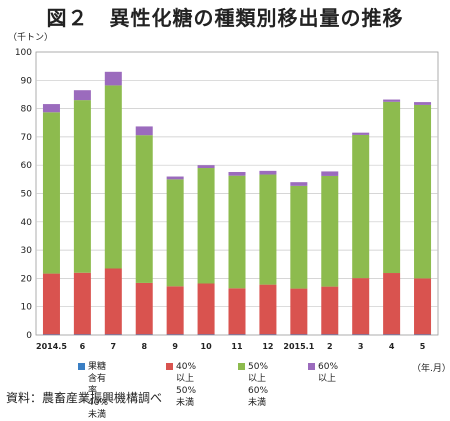  Describe the element at coordinates (328, 373) in the screenshot. I see `legend-label: 60%以上` at that location.